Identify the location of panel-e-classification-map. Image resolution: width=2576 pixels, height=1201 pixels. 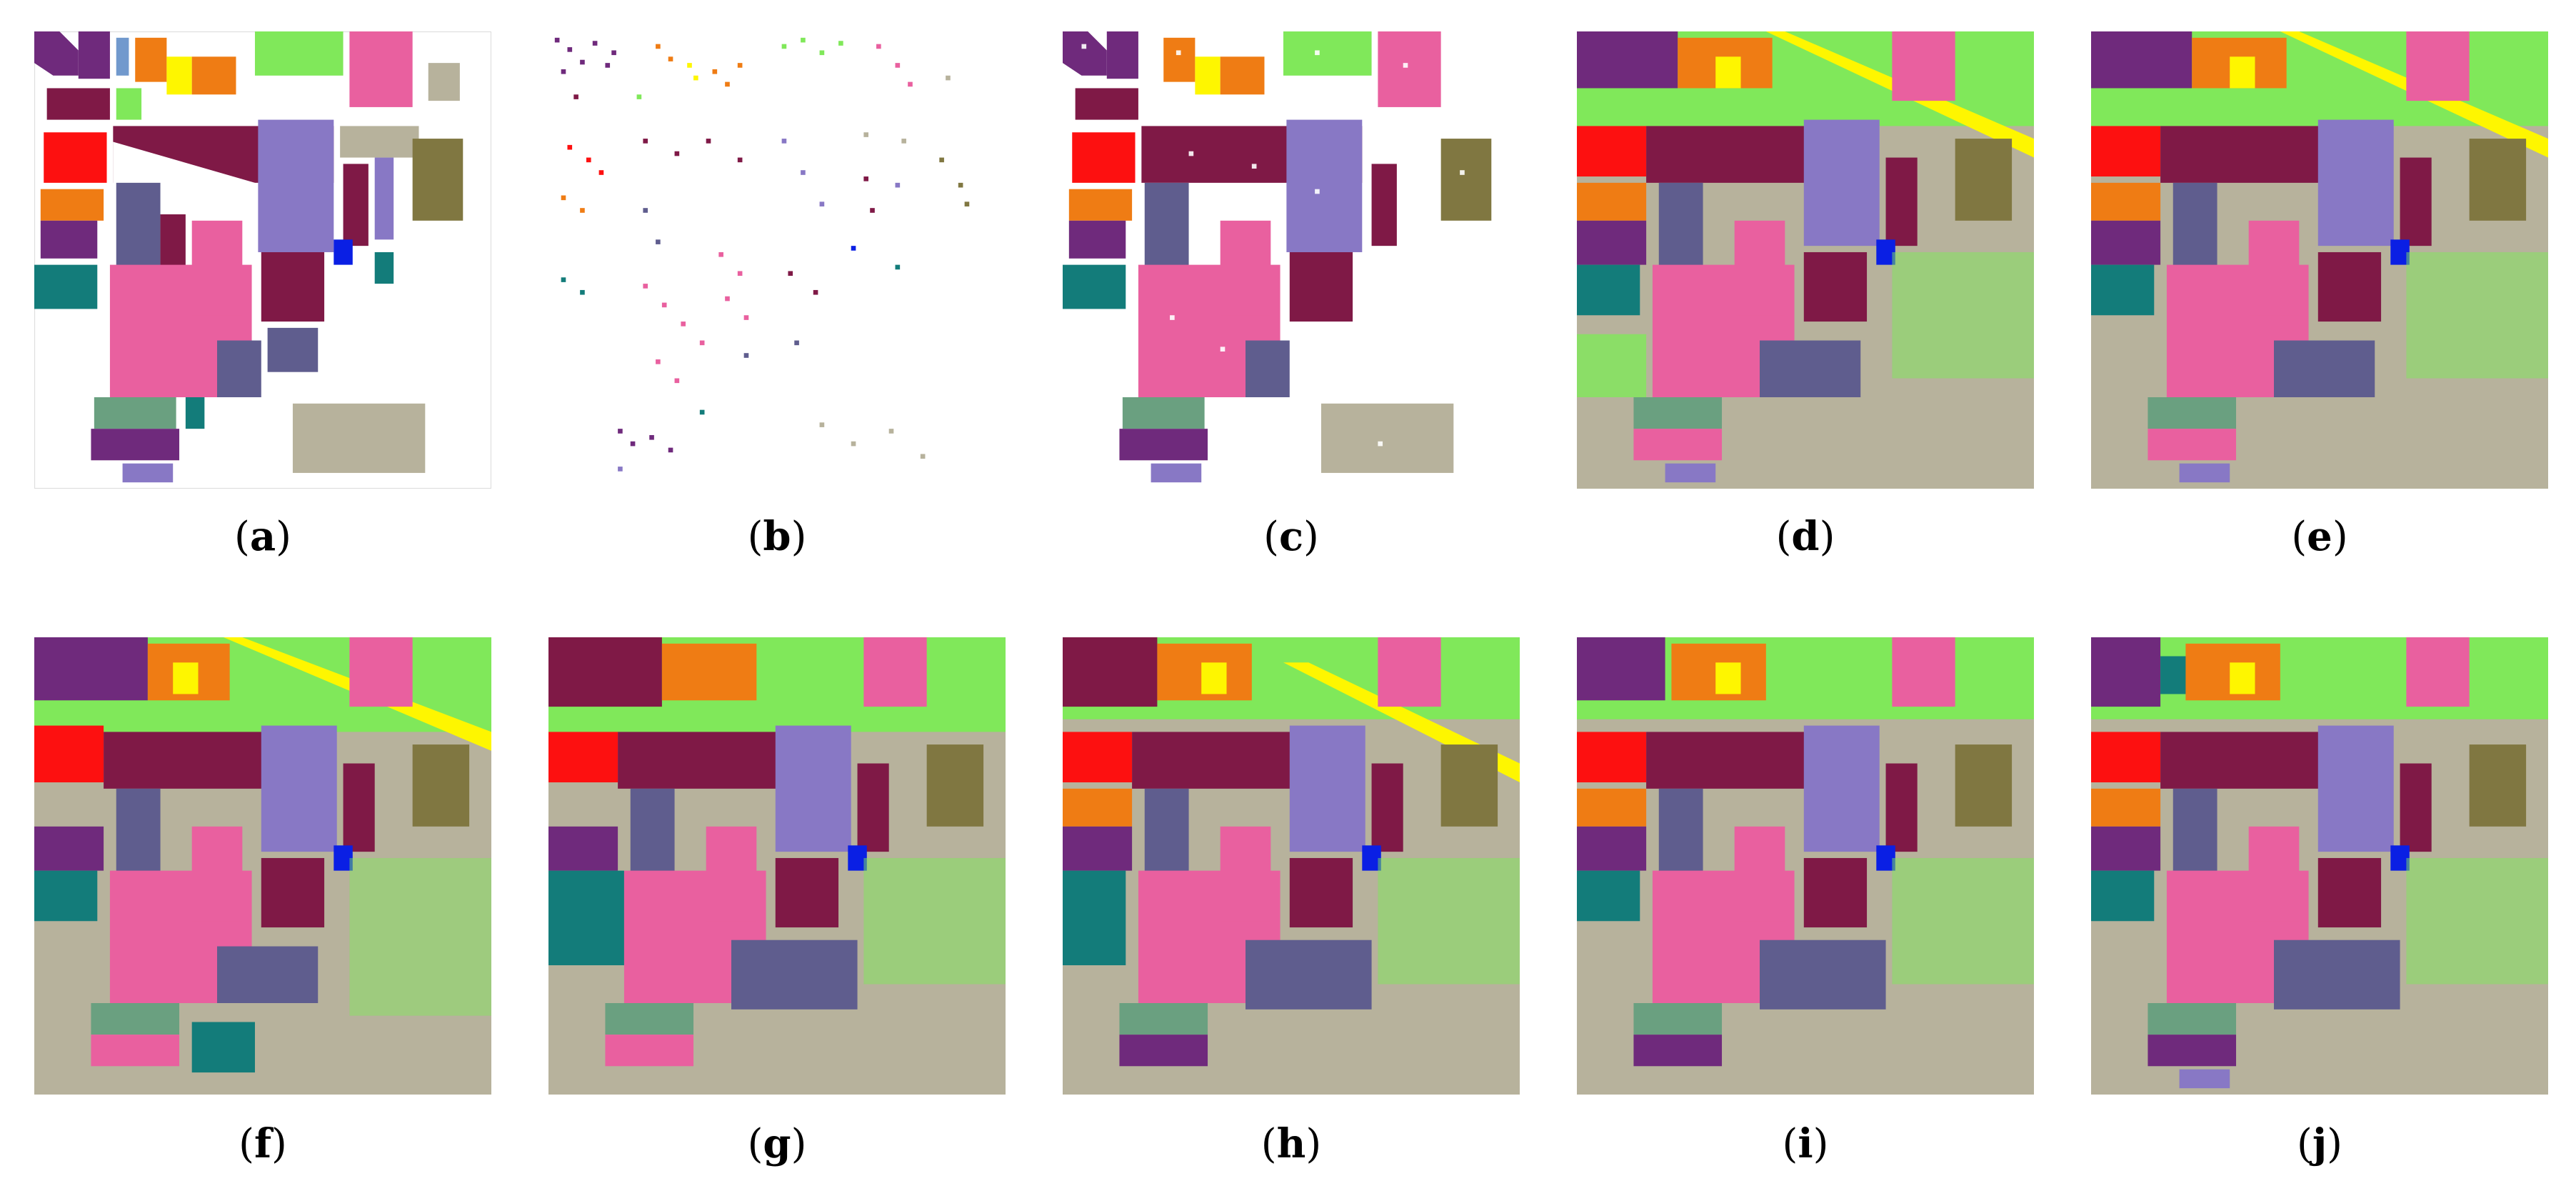
(2319, 260).